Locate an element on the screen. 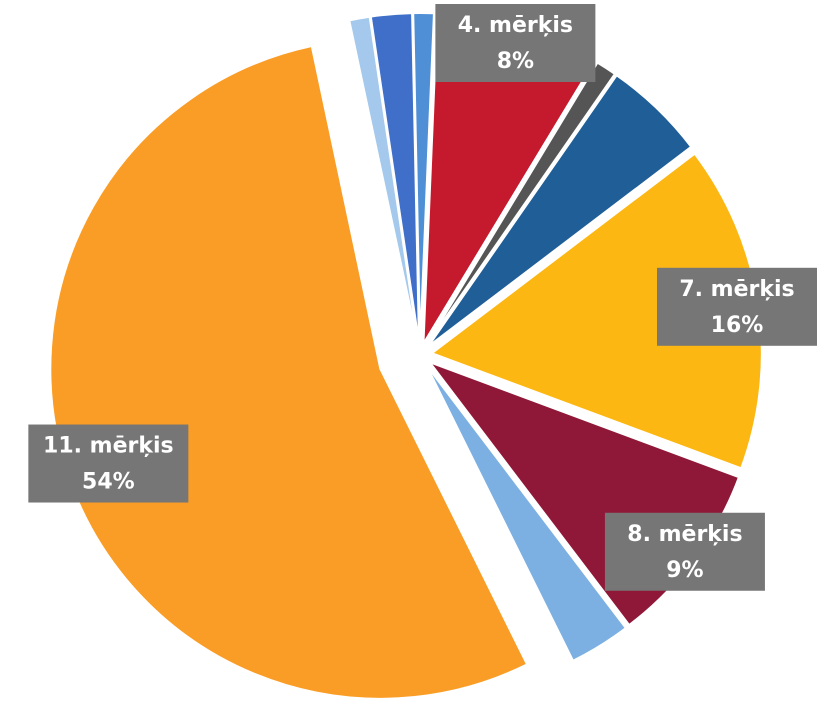 This screenshot has width=821, height=704. slice-label: 7. mērķis 16% is located at coordinates (737, 306).